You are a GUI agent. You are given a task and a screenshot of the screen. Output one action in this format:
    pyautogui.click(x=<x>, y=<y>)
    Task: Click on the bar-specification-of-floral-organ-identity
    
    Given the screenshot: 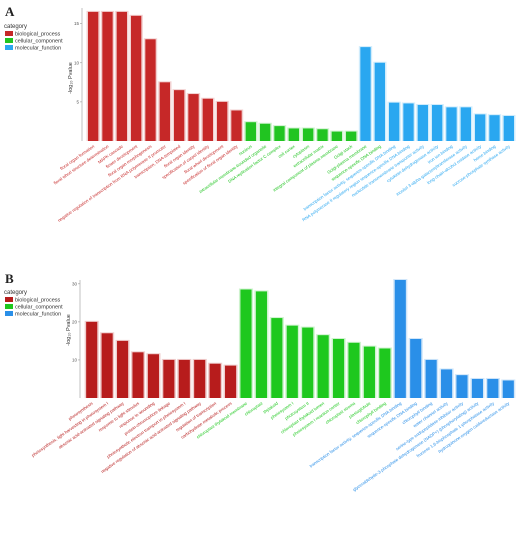 What is the action you would take?
    pyautogui.click(x=236, y=125)
    